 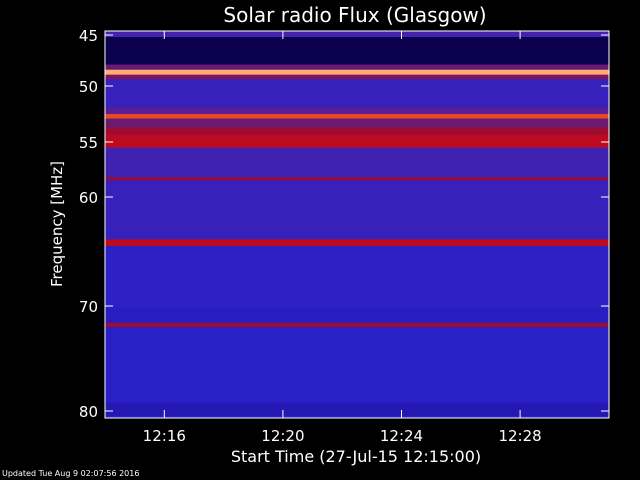 I want to click on y-tick-label: 70, so click(x=88, y=307).